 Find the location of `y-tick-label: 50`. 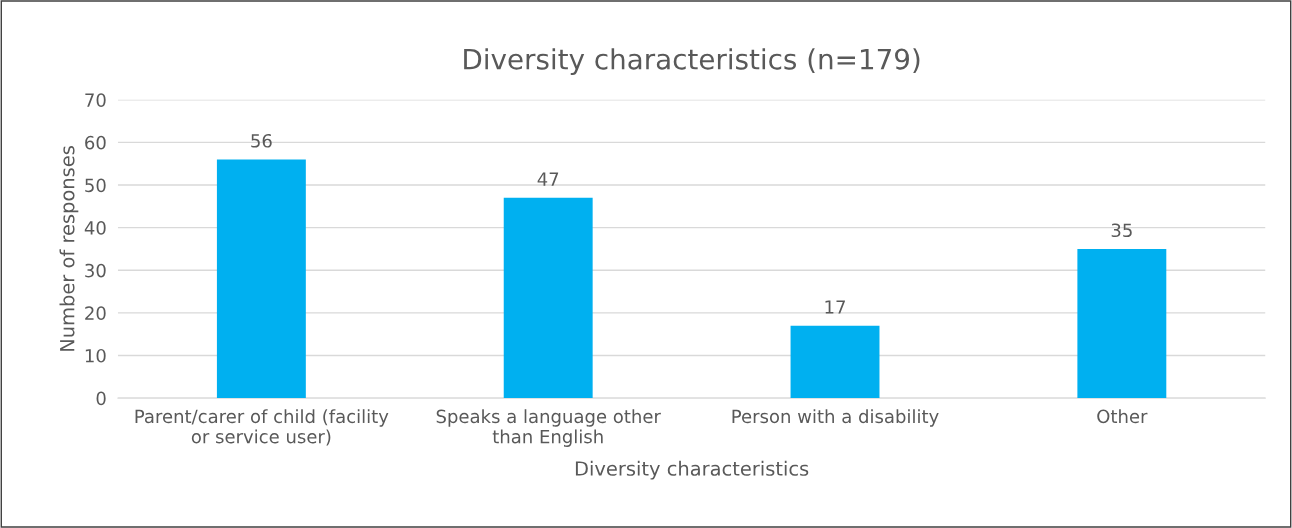

y-tick-label: 50 is located at coordinates (95, 185).